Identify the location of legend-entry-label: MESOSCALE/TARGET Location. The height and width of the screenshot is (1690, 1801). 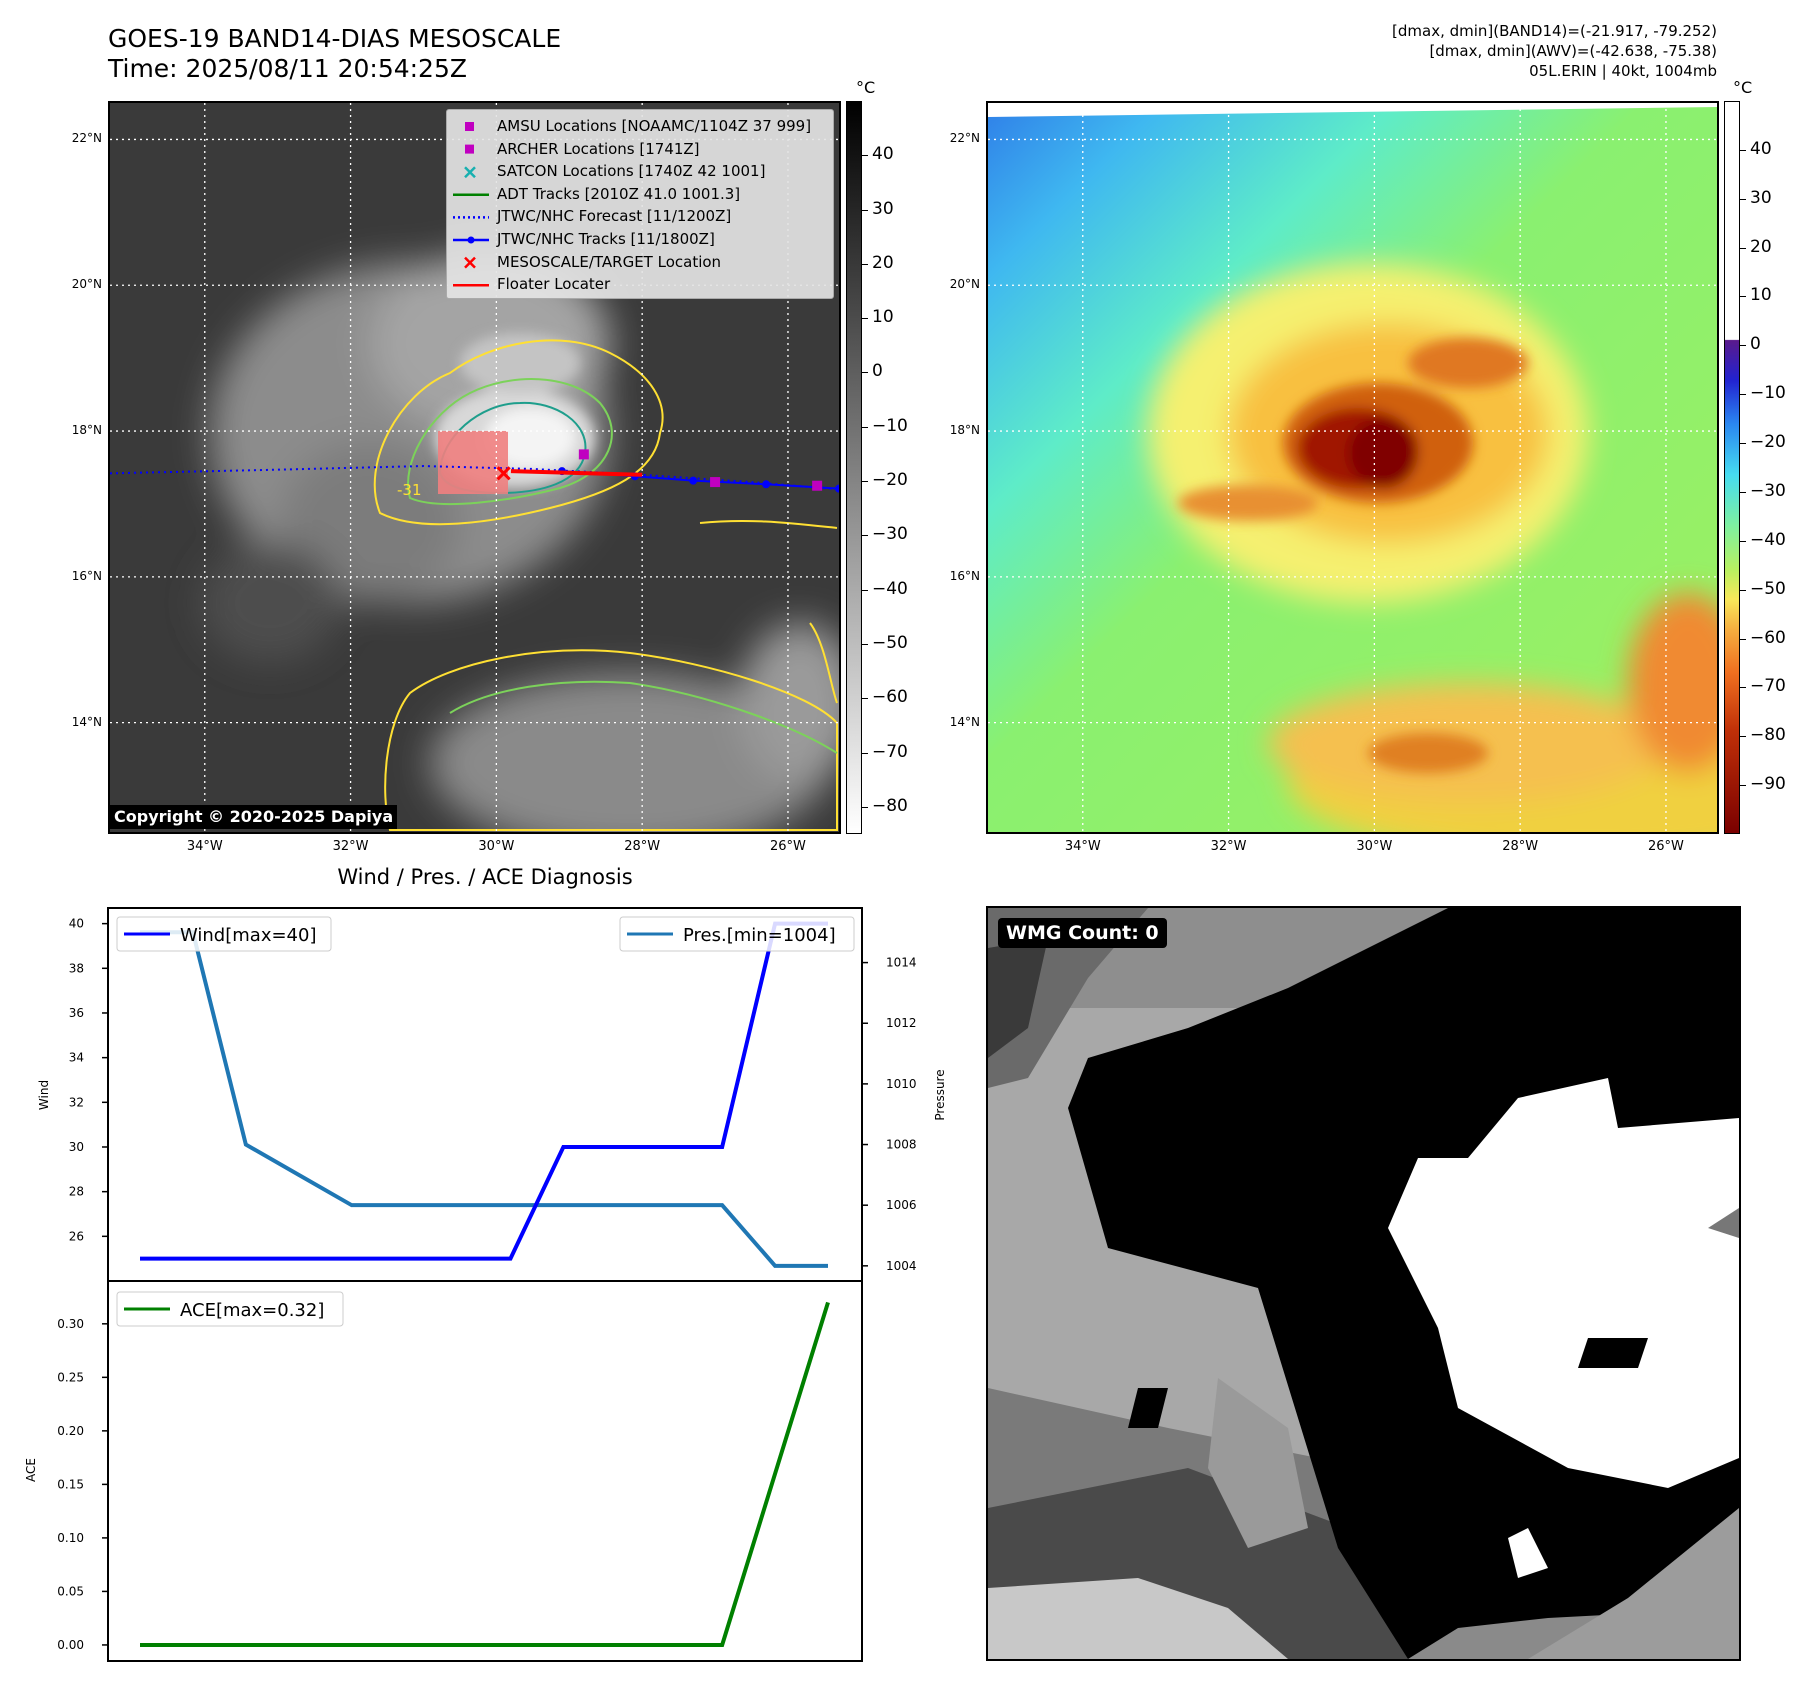
(609, 261).